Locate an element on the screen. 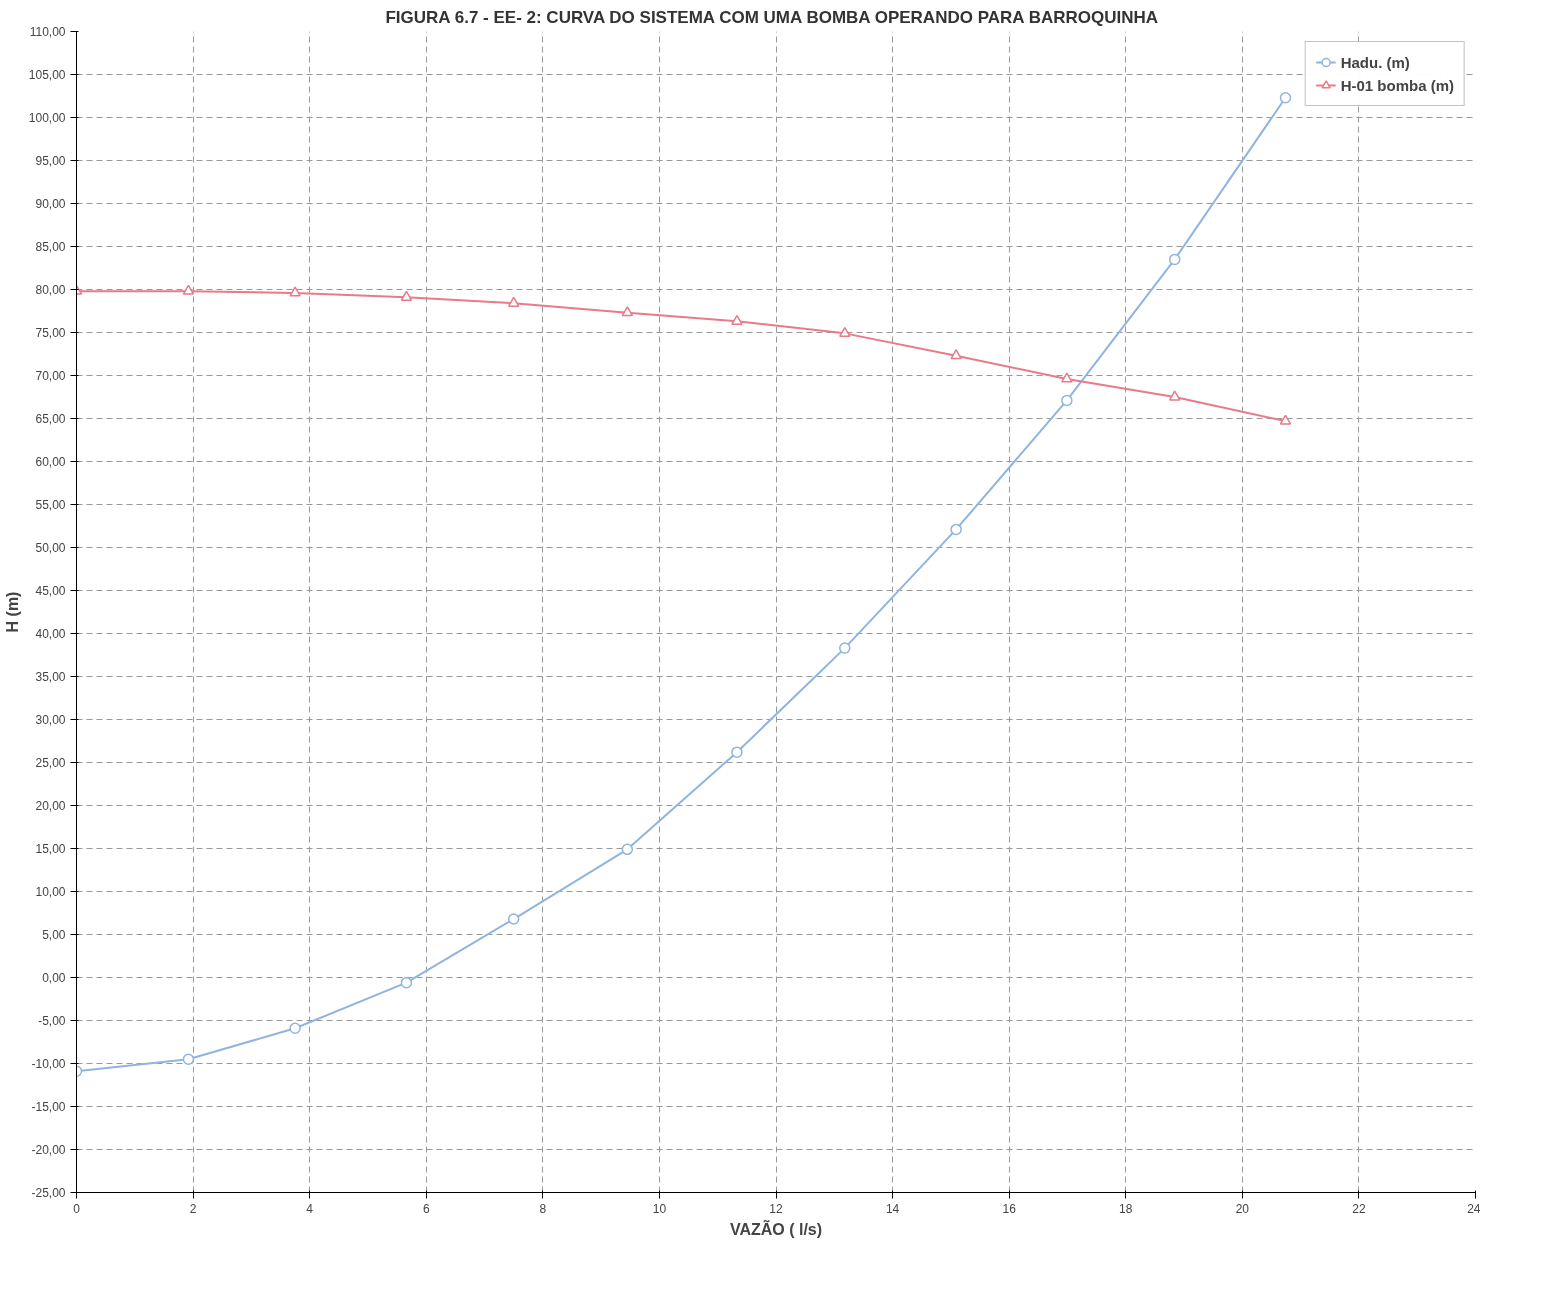 The image size is (1543, 1304). y-tick-label: 85,00 is located at coordinates (50, 247).